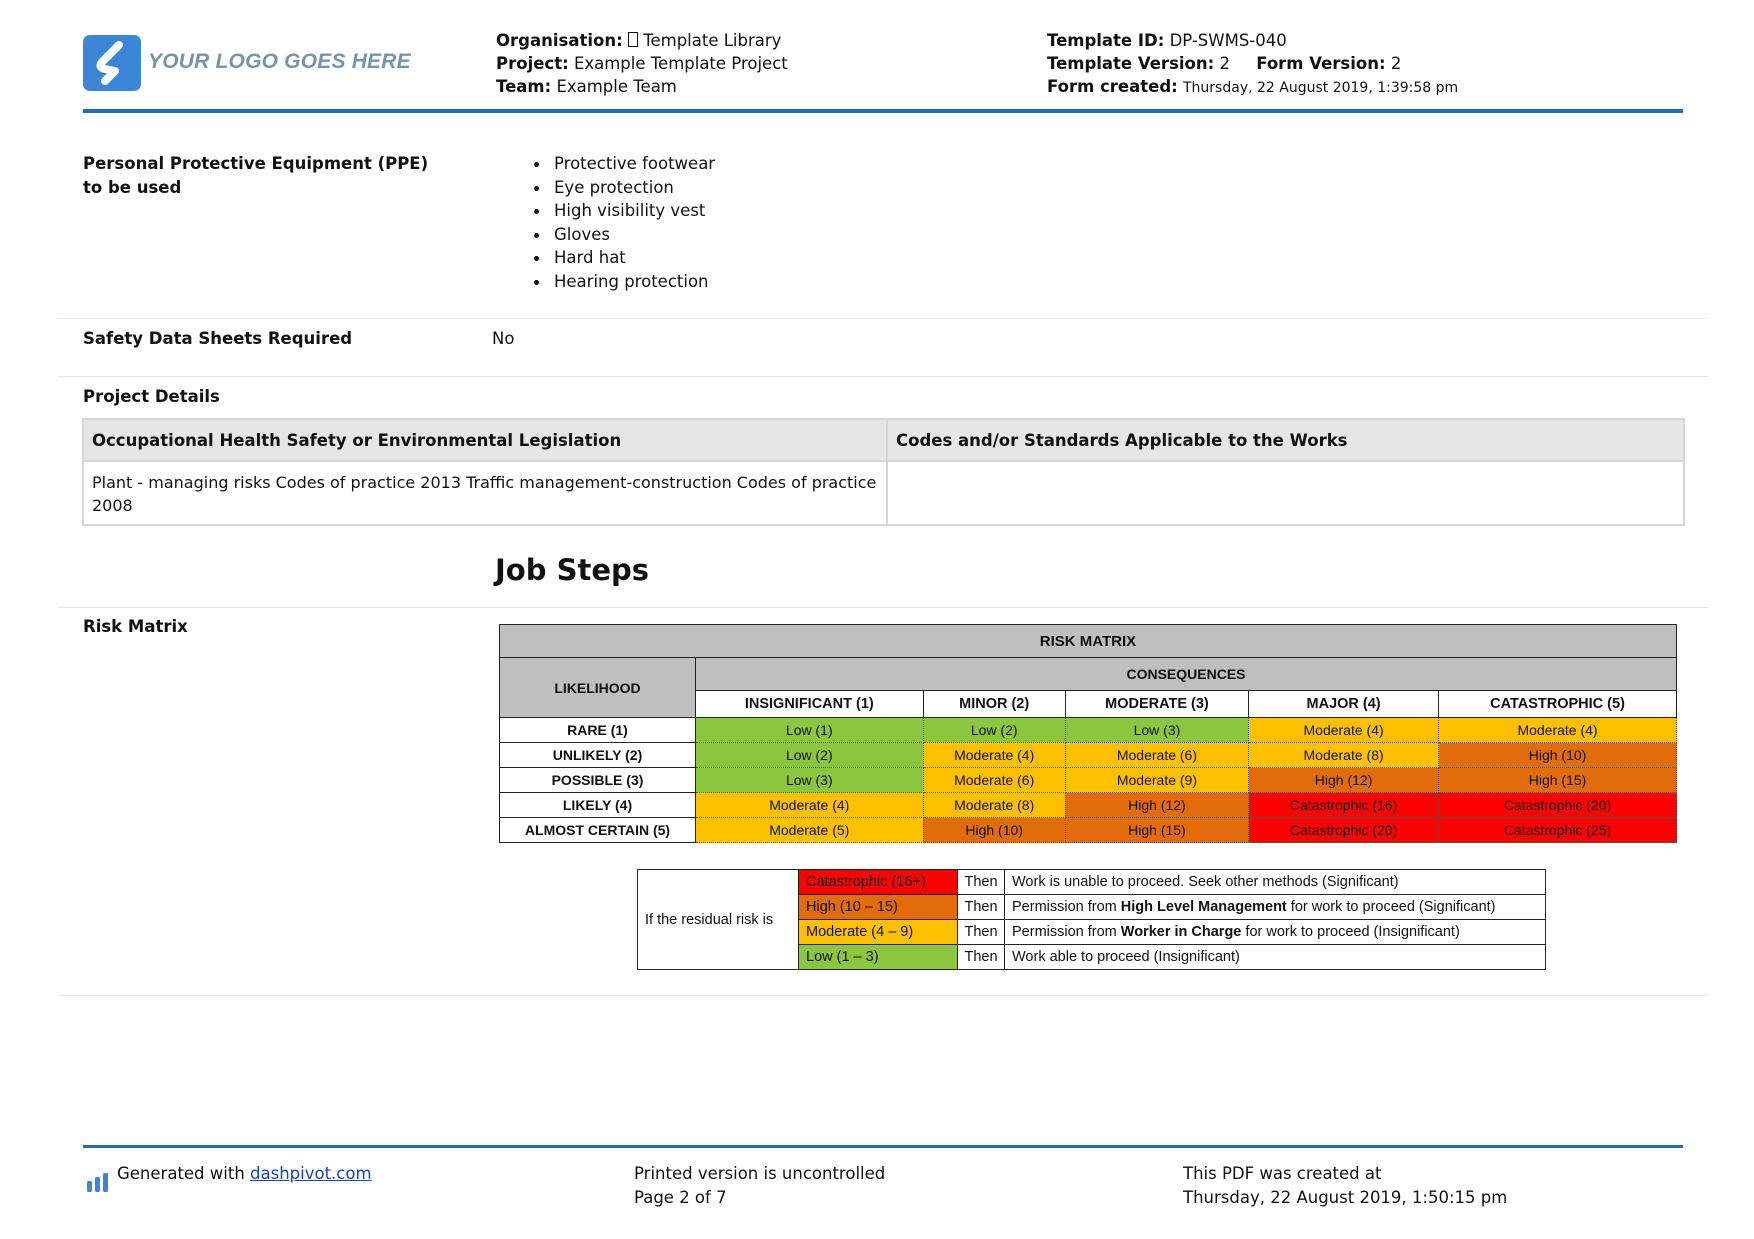 This screenshot has width=1754, height=1239. Describe the element at coordinates (597, 687) in the screenshot. I see `likelihood-header: LIKELIHOOD` at that location.